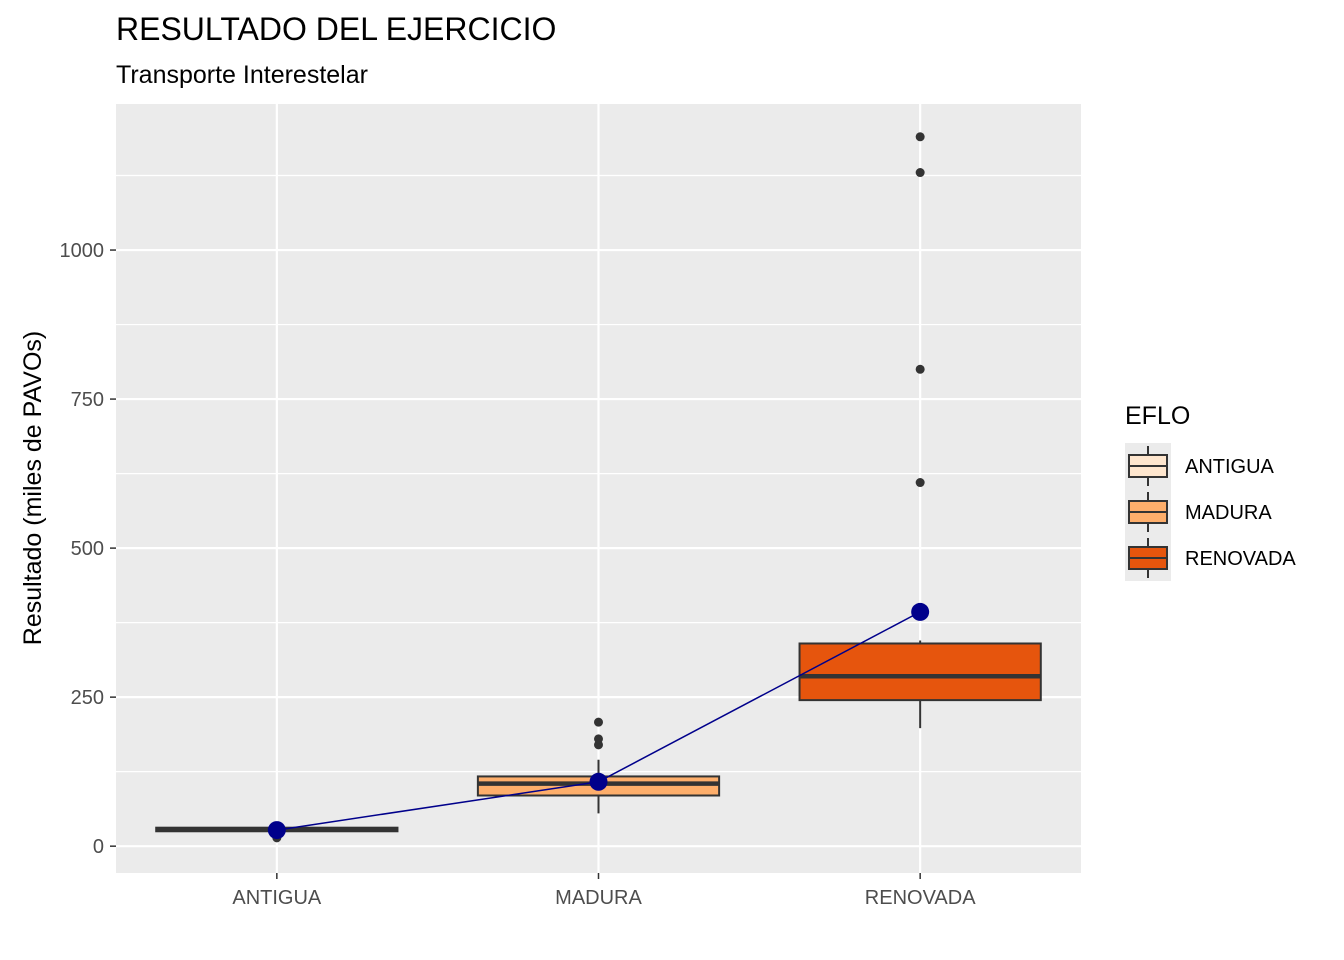  I want to click on box-renovada, so click(920, 430).